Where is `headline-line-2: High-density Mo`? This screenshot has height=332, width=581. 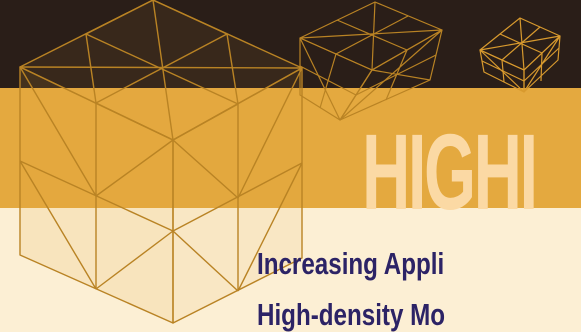 headline-line-2: High-density Mo is located at coordinates (351, 314).